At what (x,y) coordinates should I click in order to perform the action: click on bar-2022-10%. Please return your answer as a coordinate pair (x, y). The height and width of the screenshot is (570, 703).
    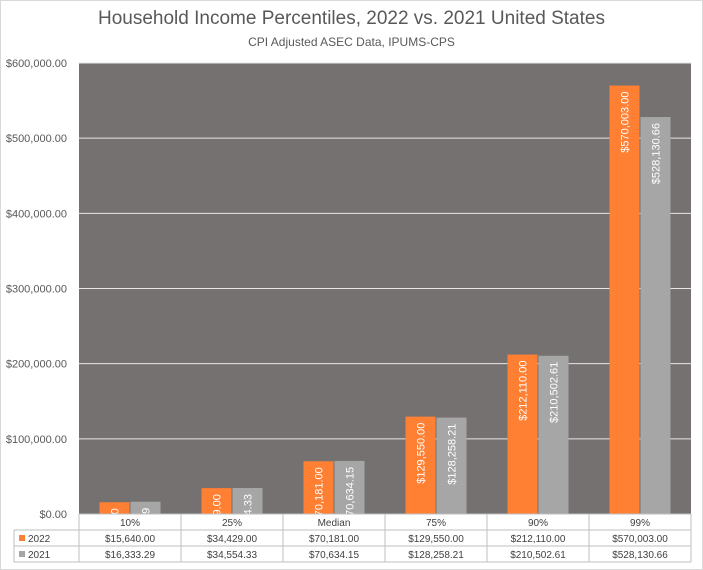
    Looking at the image, I should click on (114, 508).